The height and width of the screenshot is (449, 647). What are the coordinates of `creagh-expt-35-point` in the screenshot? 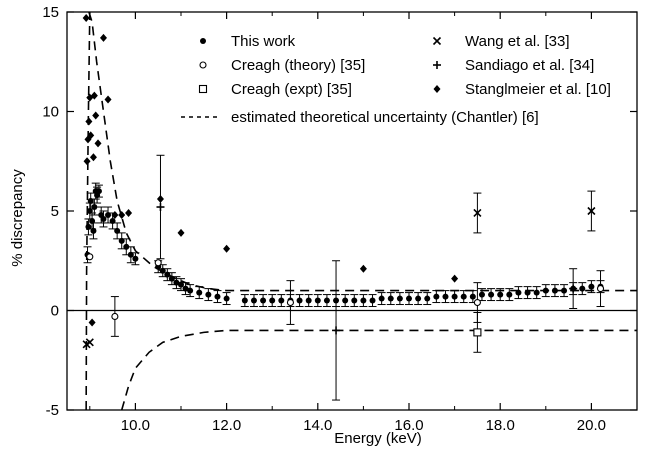 It's located at (477, 332).